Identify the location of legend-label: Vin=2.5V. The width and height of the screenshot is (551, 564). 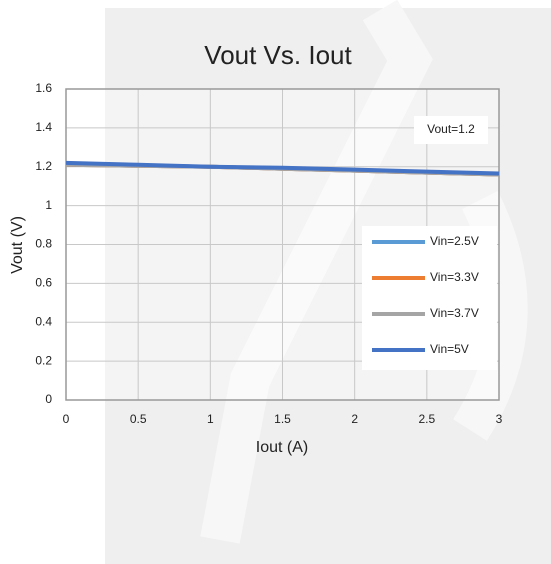
(454, 241).